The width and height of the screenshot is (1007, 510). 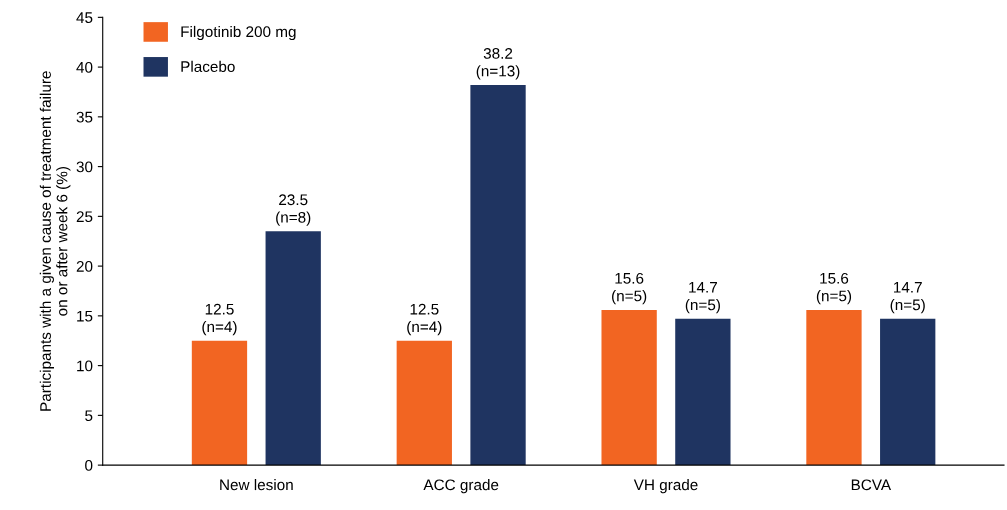 I want to click on y-axis-title: Participants with a given cause of treatment failure on or after week 6 (%), so click(x=55, y=241).